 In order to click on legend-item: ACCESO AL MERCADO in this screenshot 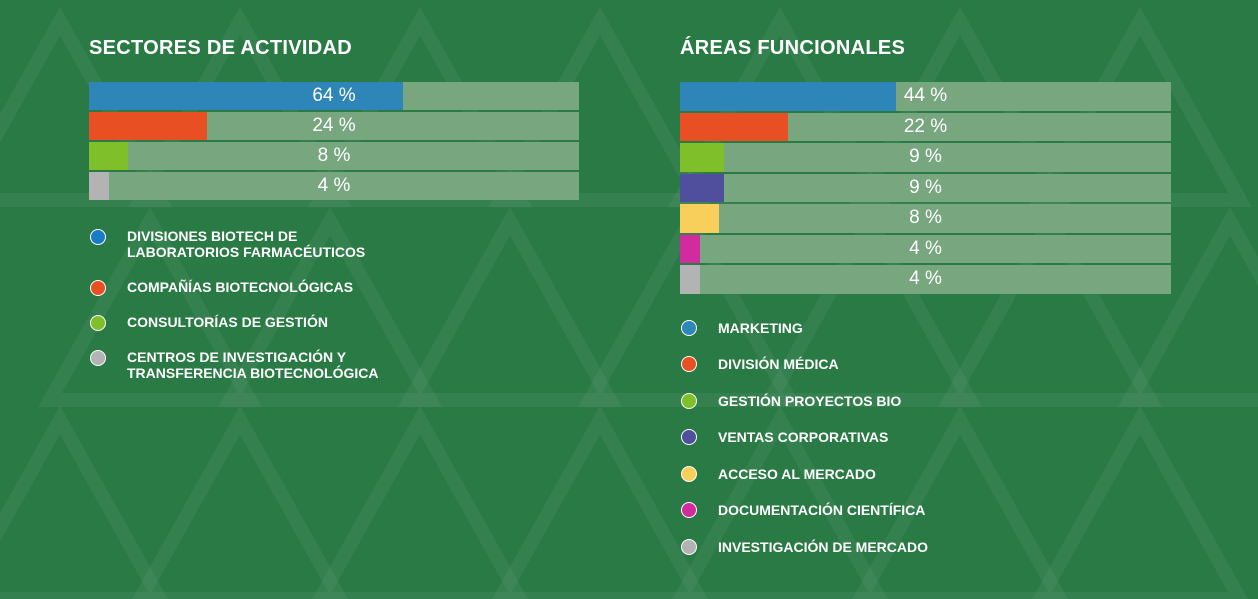, I will do `click(925, 473)`.